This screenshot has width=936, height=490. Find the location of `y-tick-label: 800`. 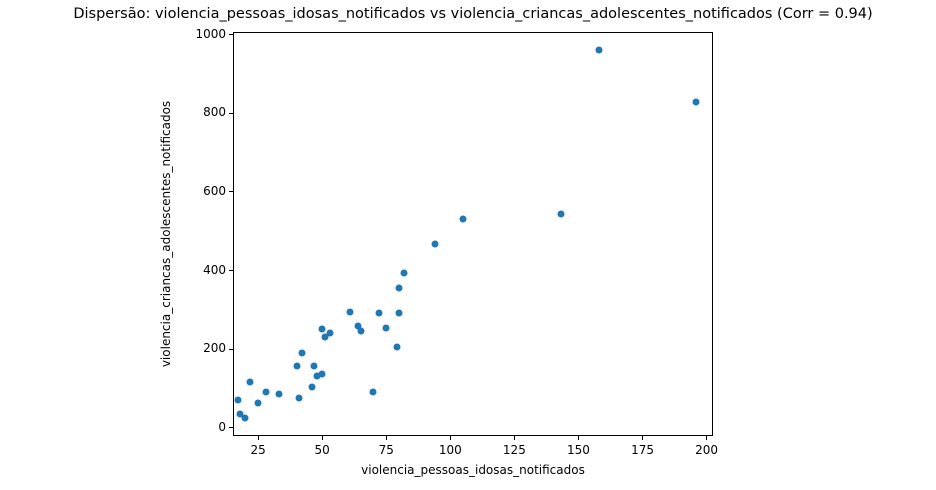

y-tick-label: 800 is located at coordinates (214, 112).